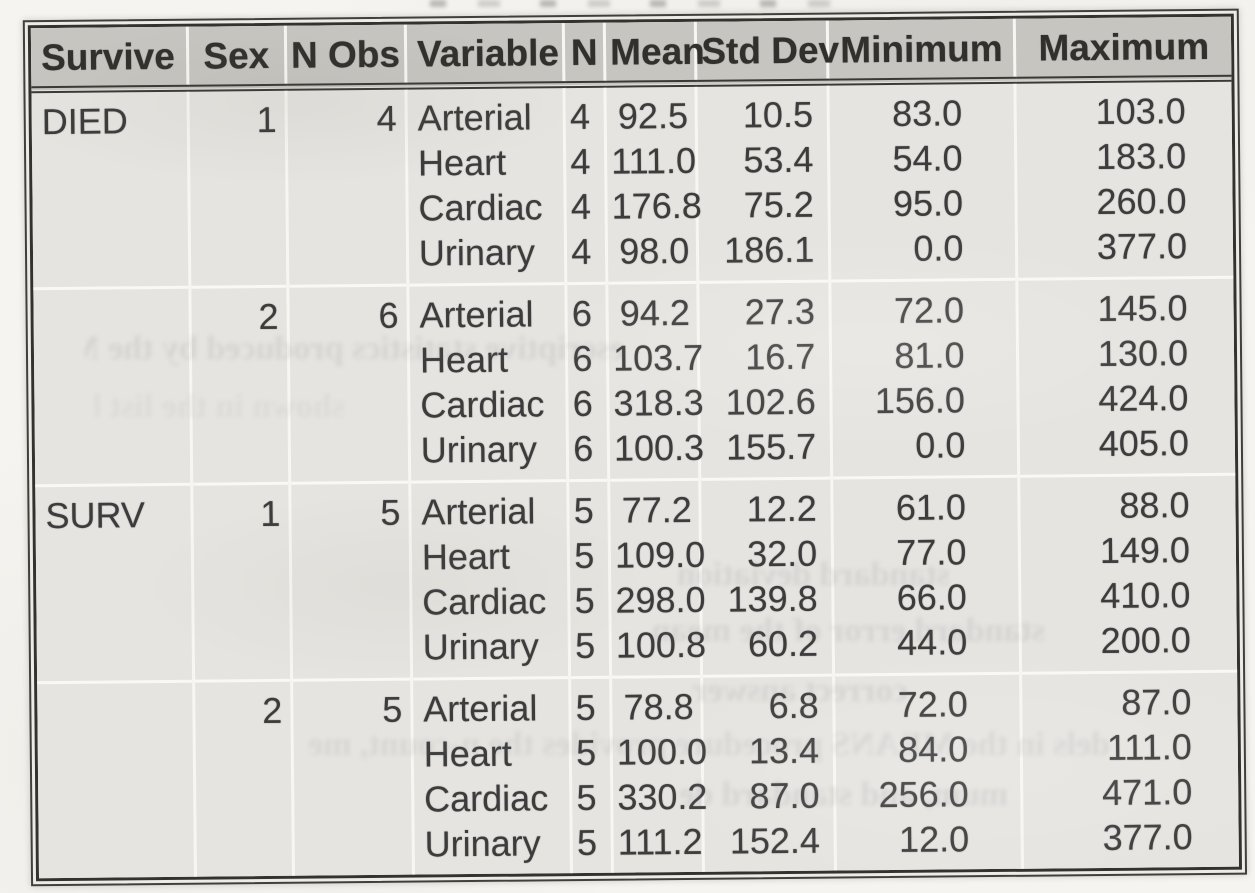 The width and height of the screenshot is (1255, 893). Describe the element at coordinates (921, 50) in the screenshot. I see `column-header-minimum: Minimum` at that location.